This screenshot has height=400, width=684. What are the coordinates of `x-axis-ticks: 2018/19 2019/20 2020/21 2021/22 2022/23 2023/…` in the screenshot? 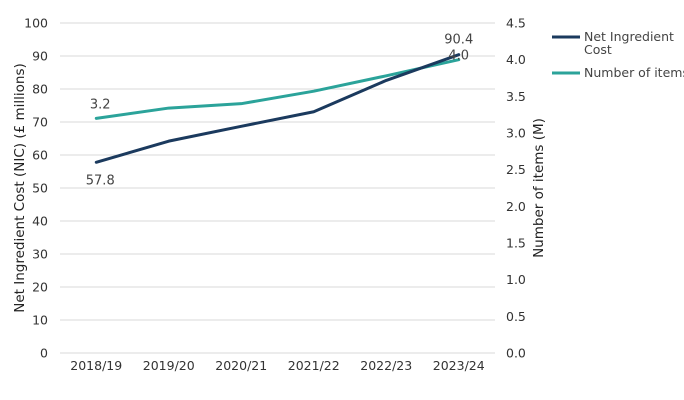 It's located at (277, 365).